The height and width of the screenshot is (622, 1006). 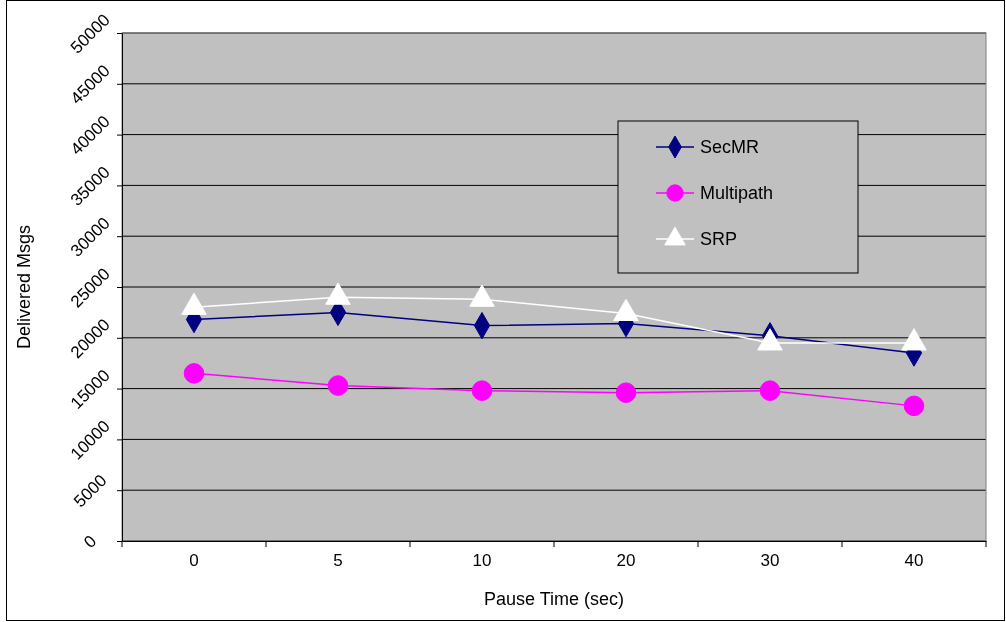 What do you see at coordinates (737, 193) in the screenshot?
I see `legend-label: Multipath` at bounding box center [737, 193].